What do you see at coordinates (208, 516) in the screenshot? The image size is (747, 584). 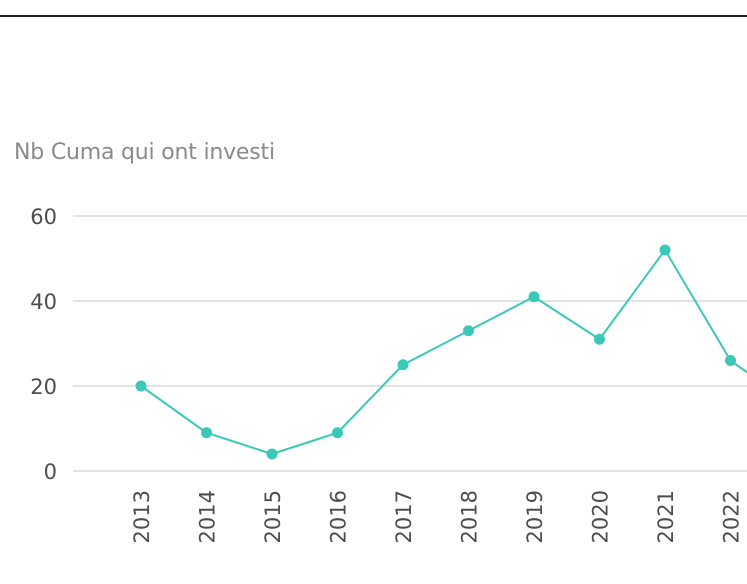 I see `x-tick-label: 2014` at bounding box center [208, 516].